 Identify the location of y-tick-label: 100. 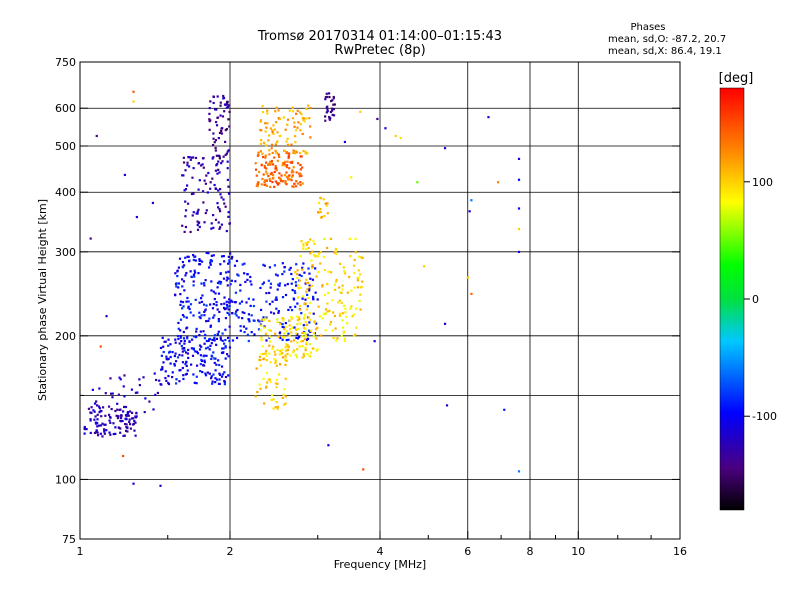
(65, 479).